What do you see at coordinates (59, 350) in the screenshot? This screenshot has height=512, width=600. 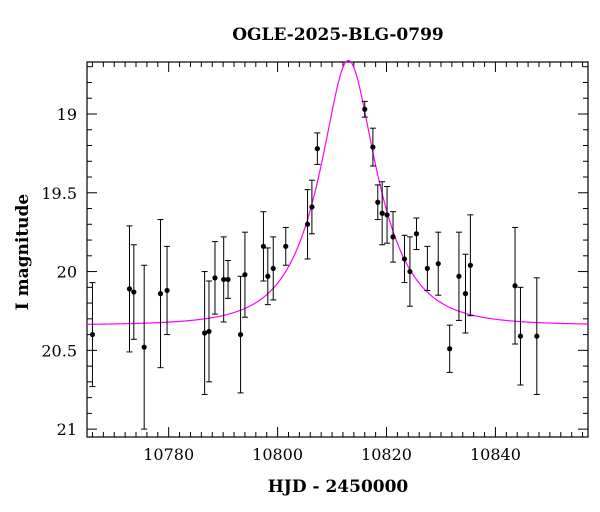 I see `y-tick-label: 20.5` at bounding box center [59, 350].